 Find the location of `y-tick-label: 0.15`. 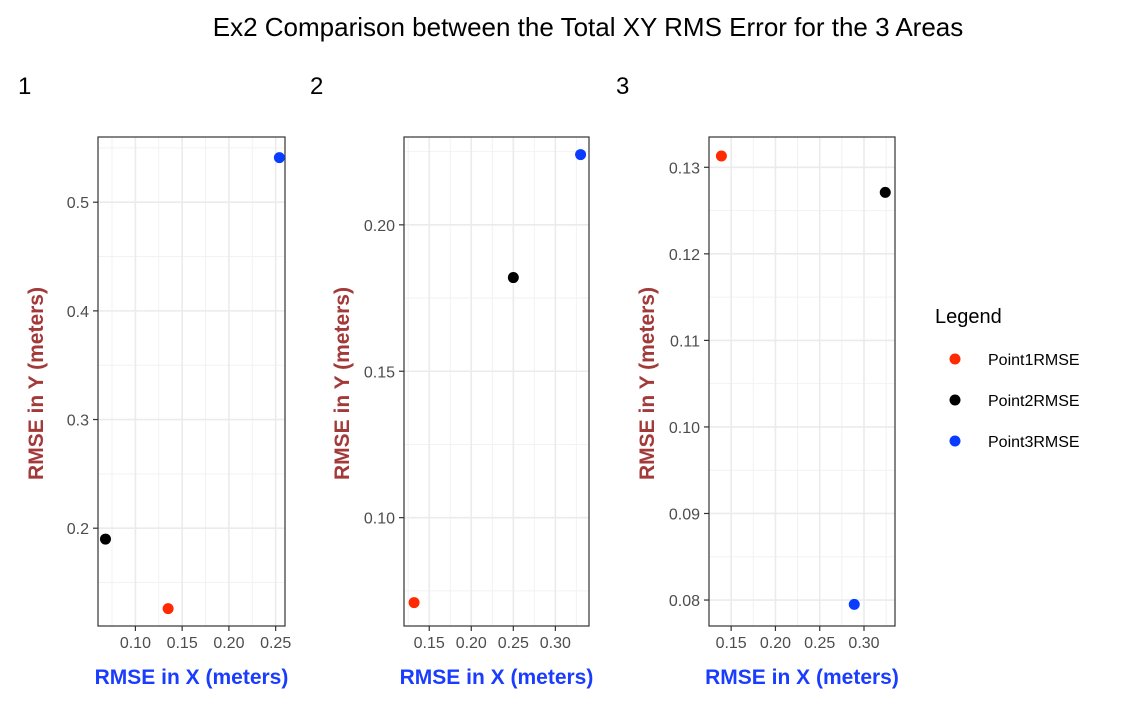

y-tick-label: 0.15 is located at coordinates (379, 372).